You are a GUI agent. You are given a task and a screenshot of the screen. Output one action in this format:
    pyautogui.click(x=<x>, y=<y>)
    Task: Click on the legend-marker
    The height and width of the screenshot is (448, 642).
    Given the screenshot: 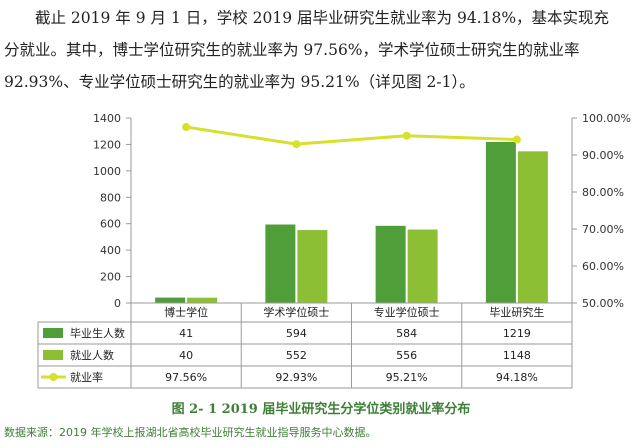 What is the action you would take?
    pyautogui.click(x=53, y=377)
    